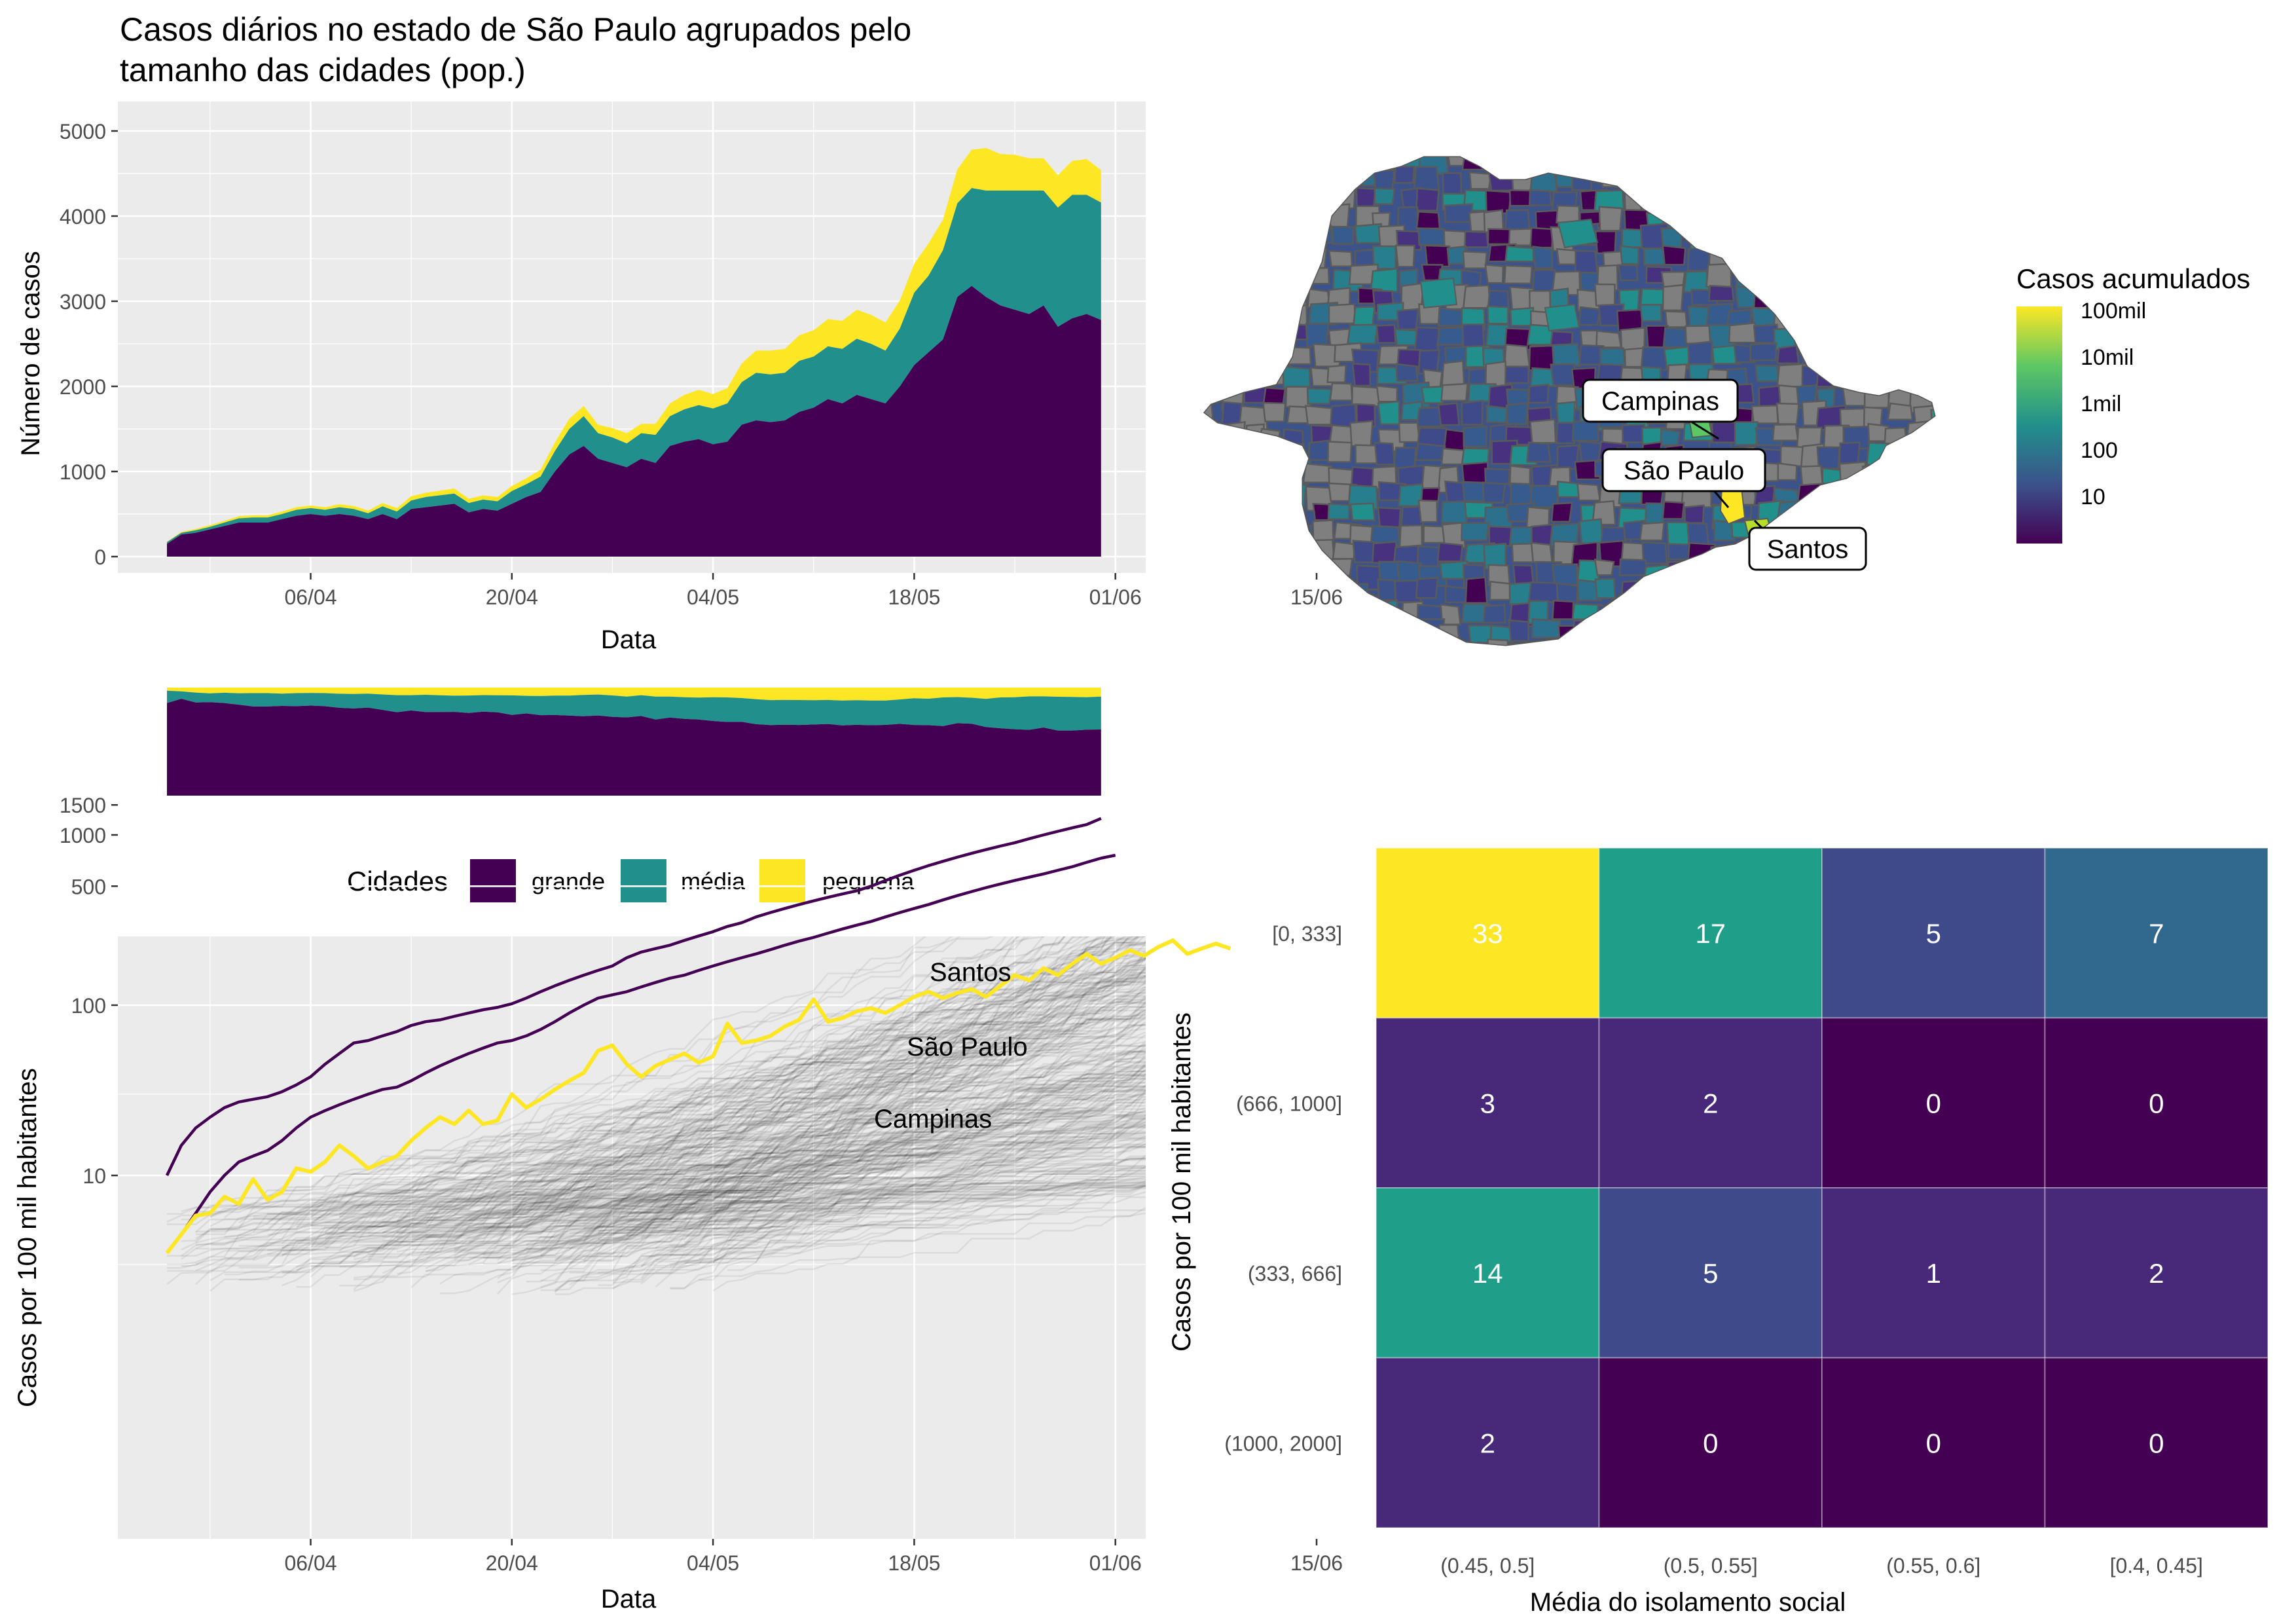  Describe the element at coordinates (634, 694) in the screenshot. I see `strip-pequena` at that location.